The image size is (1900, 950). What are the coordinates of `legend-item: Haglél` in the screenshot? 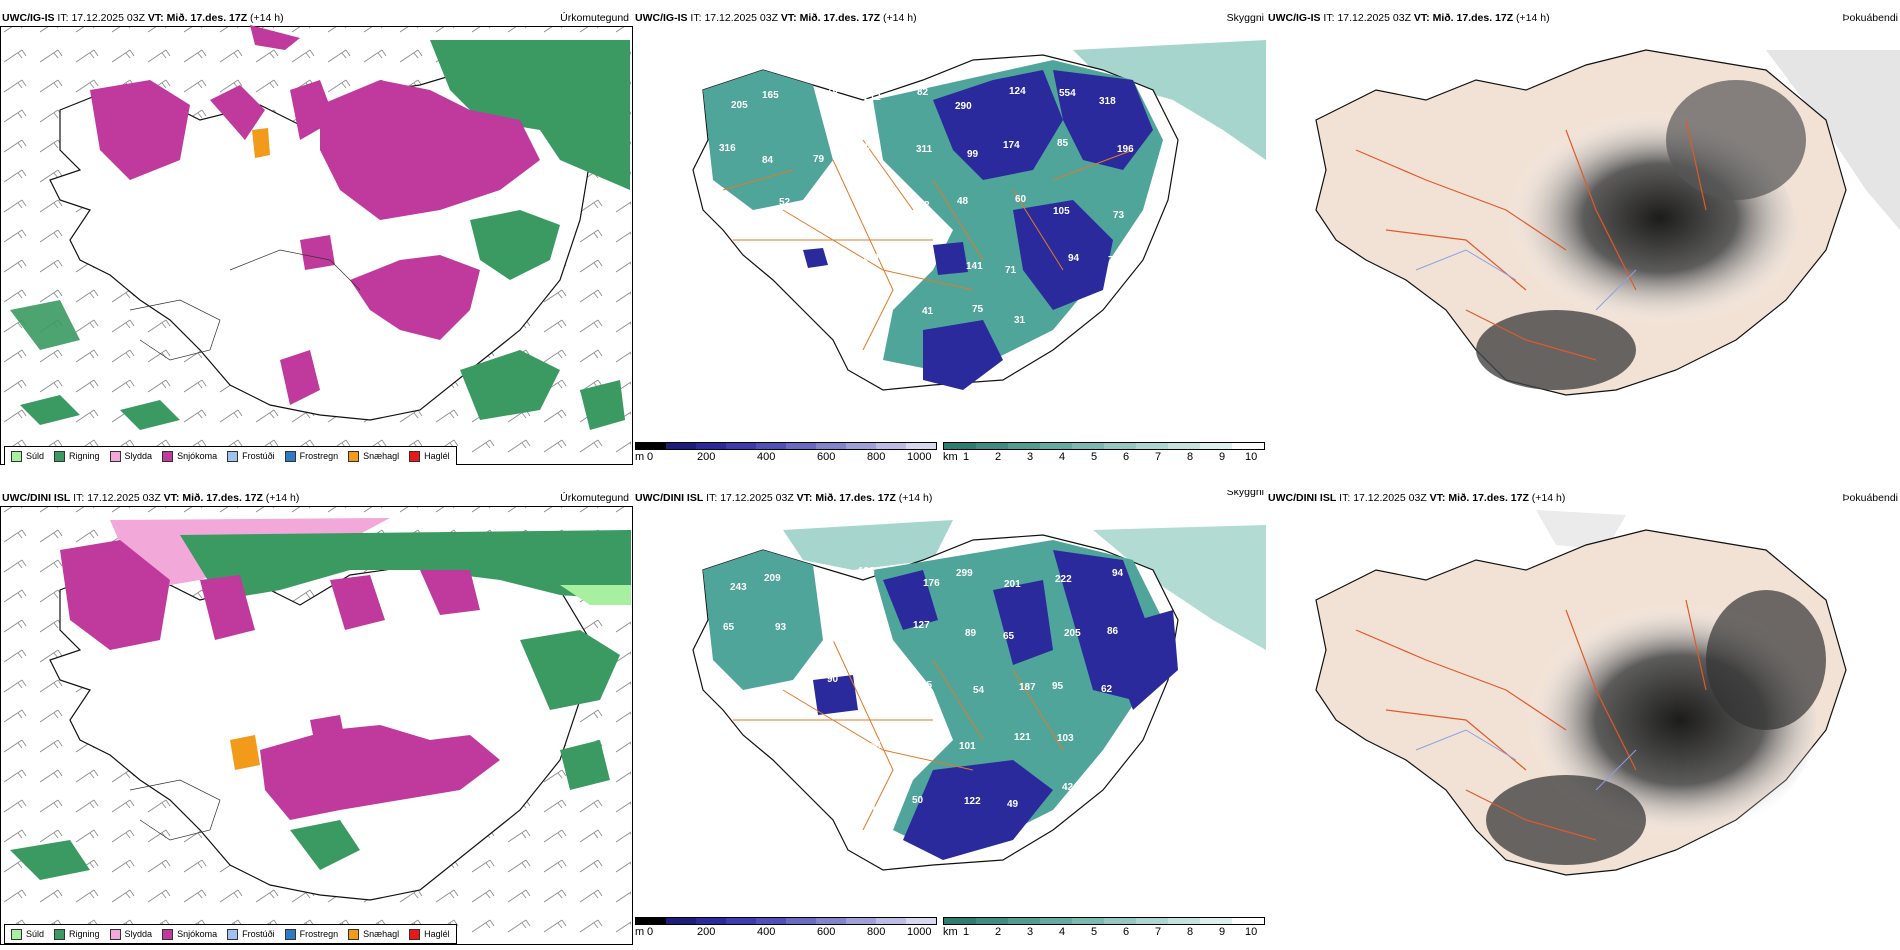 It's located at (429, 456).